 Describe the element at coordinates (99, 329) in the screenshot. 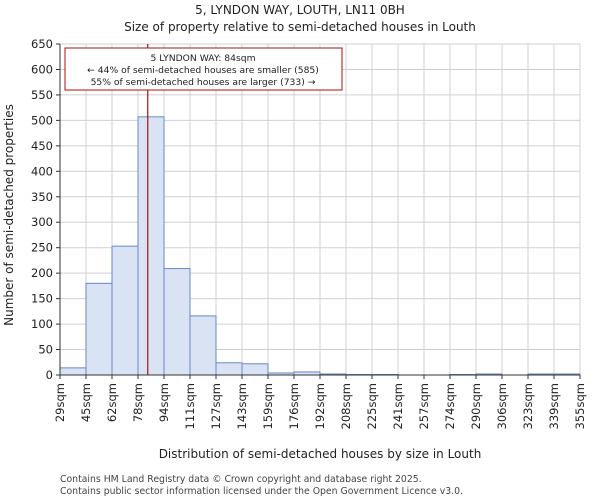

I see `bar-45sqm` at that location.